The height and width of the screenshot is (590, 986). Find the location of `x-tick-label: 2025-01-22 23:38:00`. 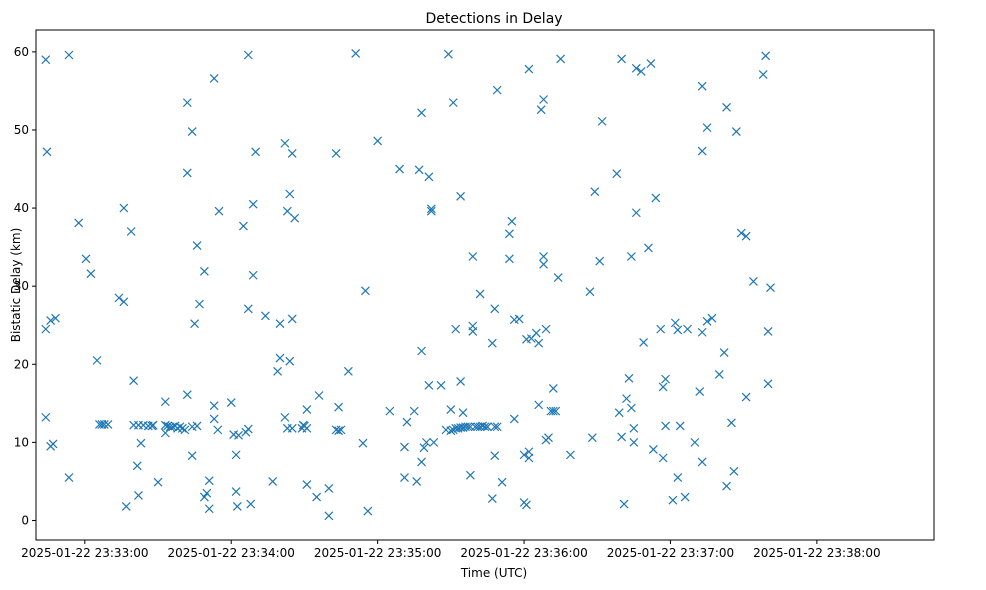

x-tick-label: 2025-01-22 23:38:00 is located at coordinates (816, 553).